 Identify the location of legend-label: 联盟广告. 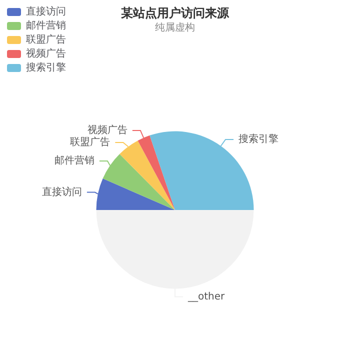
(46, 40).